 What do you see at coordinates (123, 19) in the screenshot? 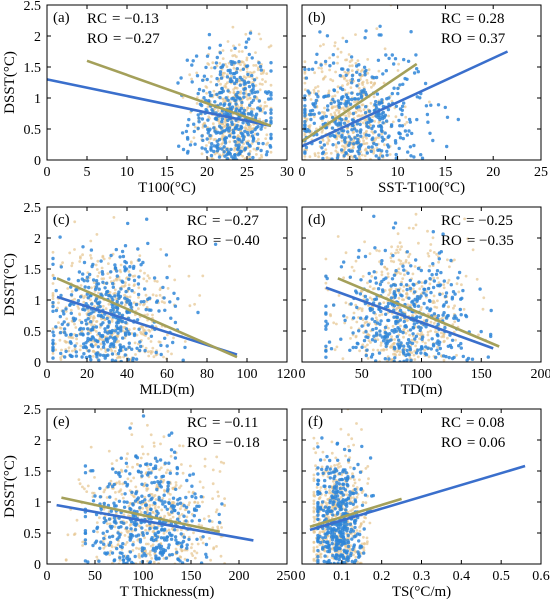
I see `correlation-label: RC = −0.13` at bounding box center [123, 19].